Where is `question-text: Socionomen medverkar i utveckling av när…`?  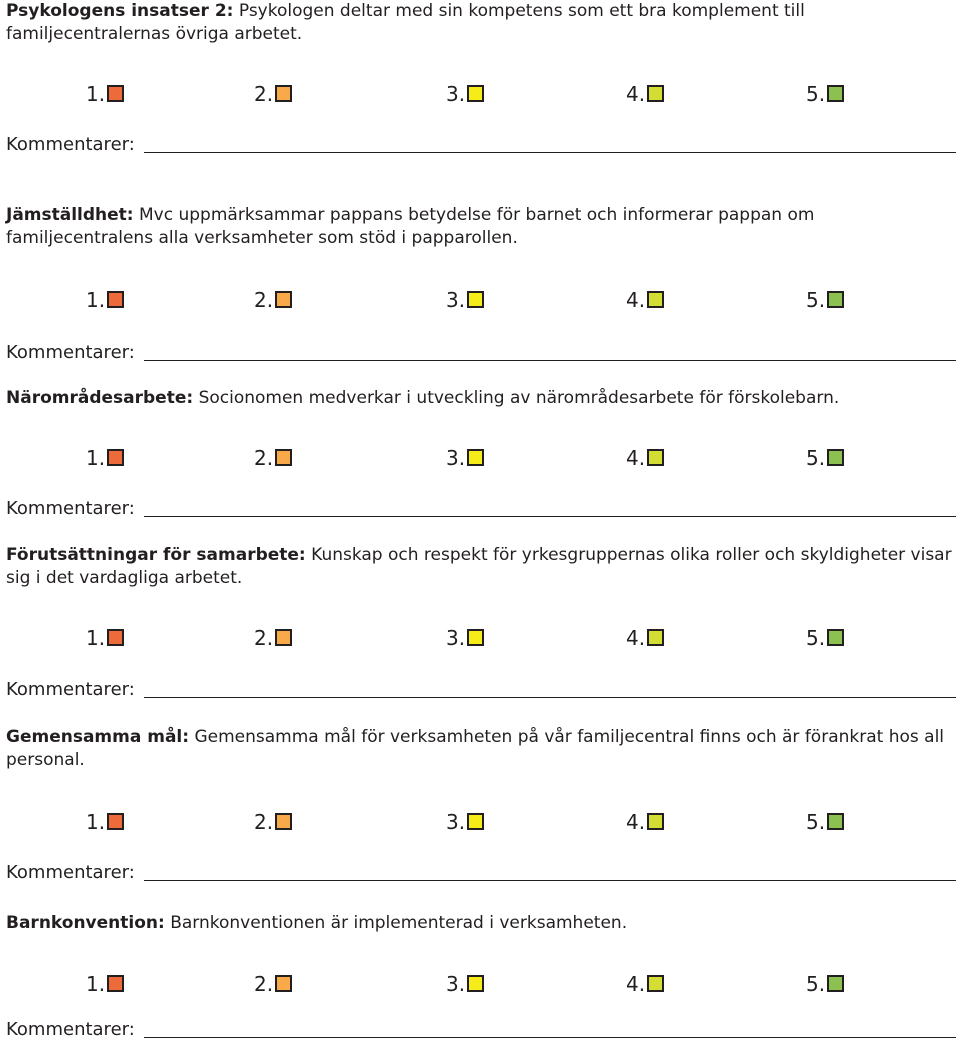 question-text: Socionomen medverkar i utveckling av när… is located at coordinates (519, 398).